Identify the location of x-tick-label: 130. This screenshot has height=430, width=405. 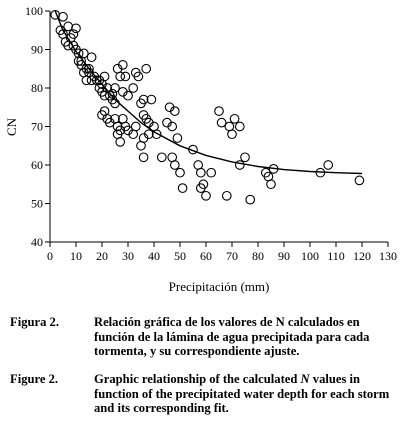
(388, 256).